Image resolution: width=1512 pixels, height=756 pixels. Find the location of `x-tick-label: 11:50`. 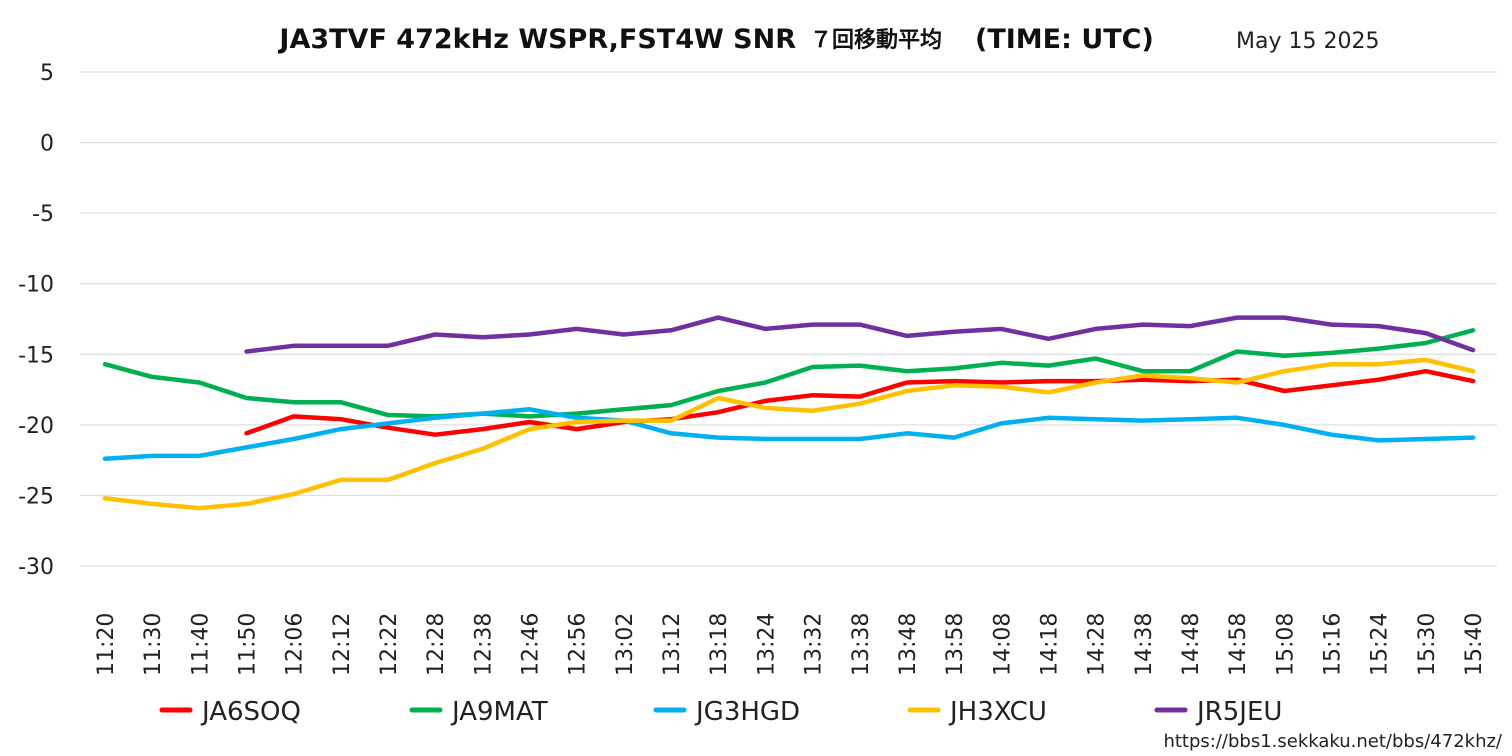

x-tick-label: 11:50 is located at coordinates (248, 644).